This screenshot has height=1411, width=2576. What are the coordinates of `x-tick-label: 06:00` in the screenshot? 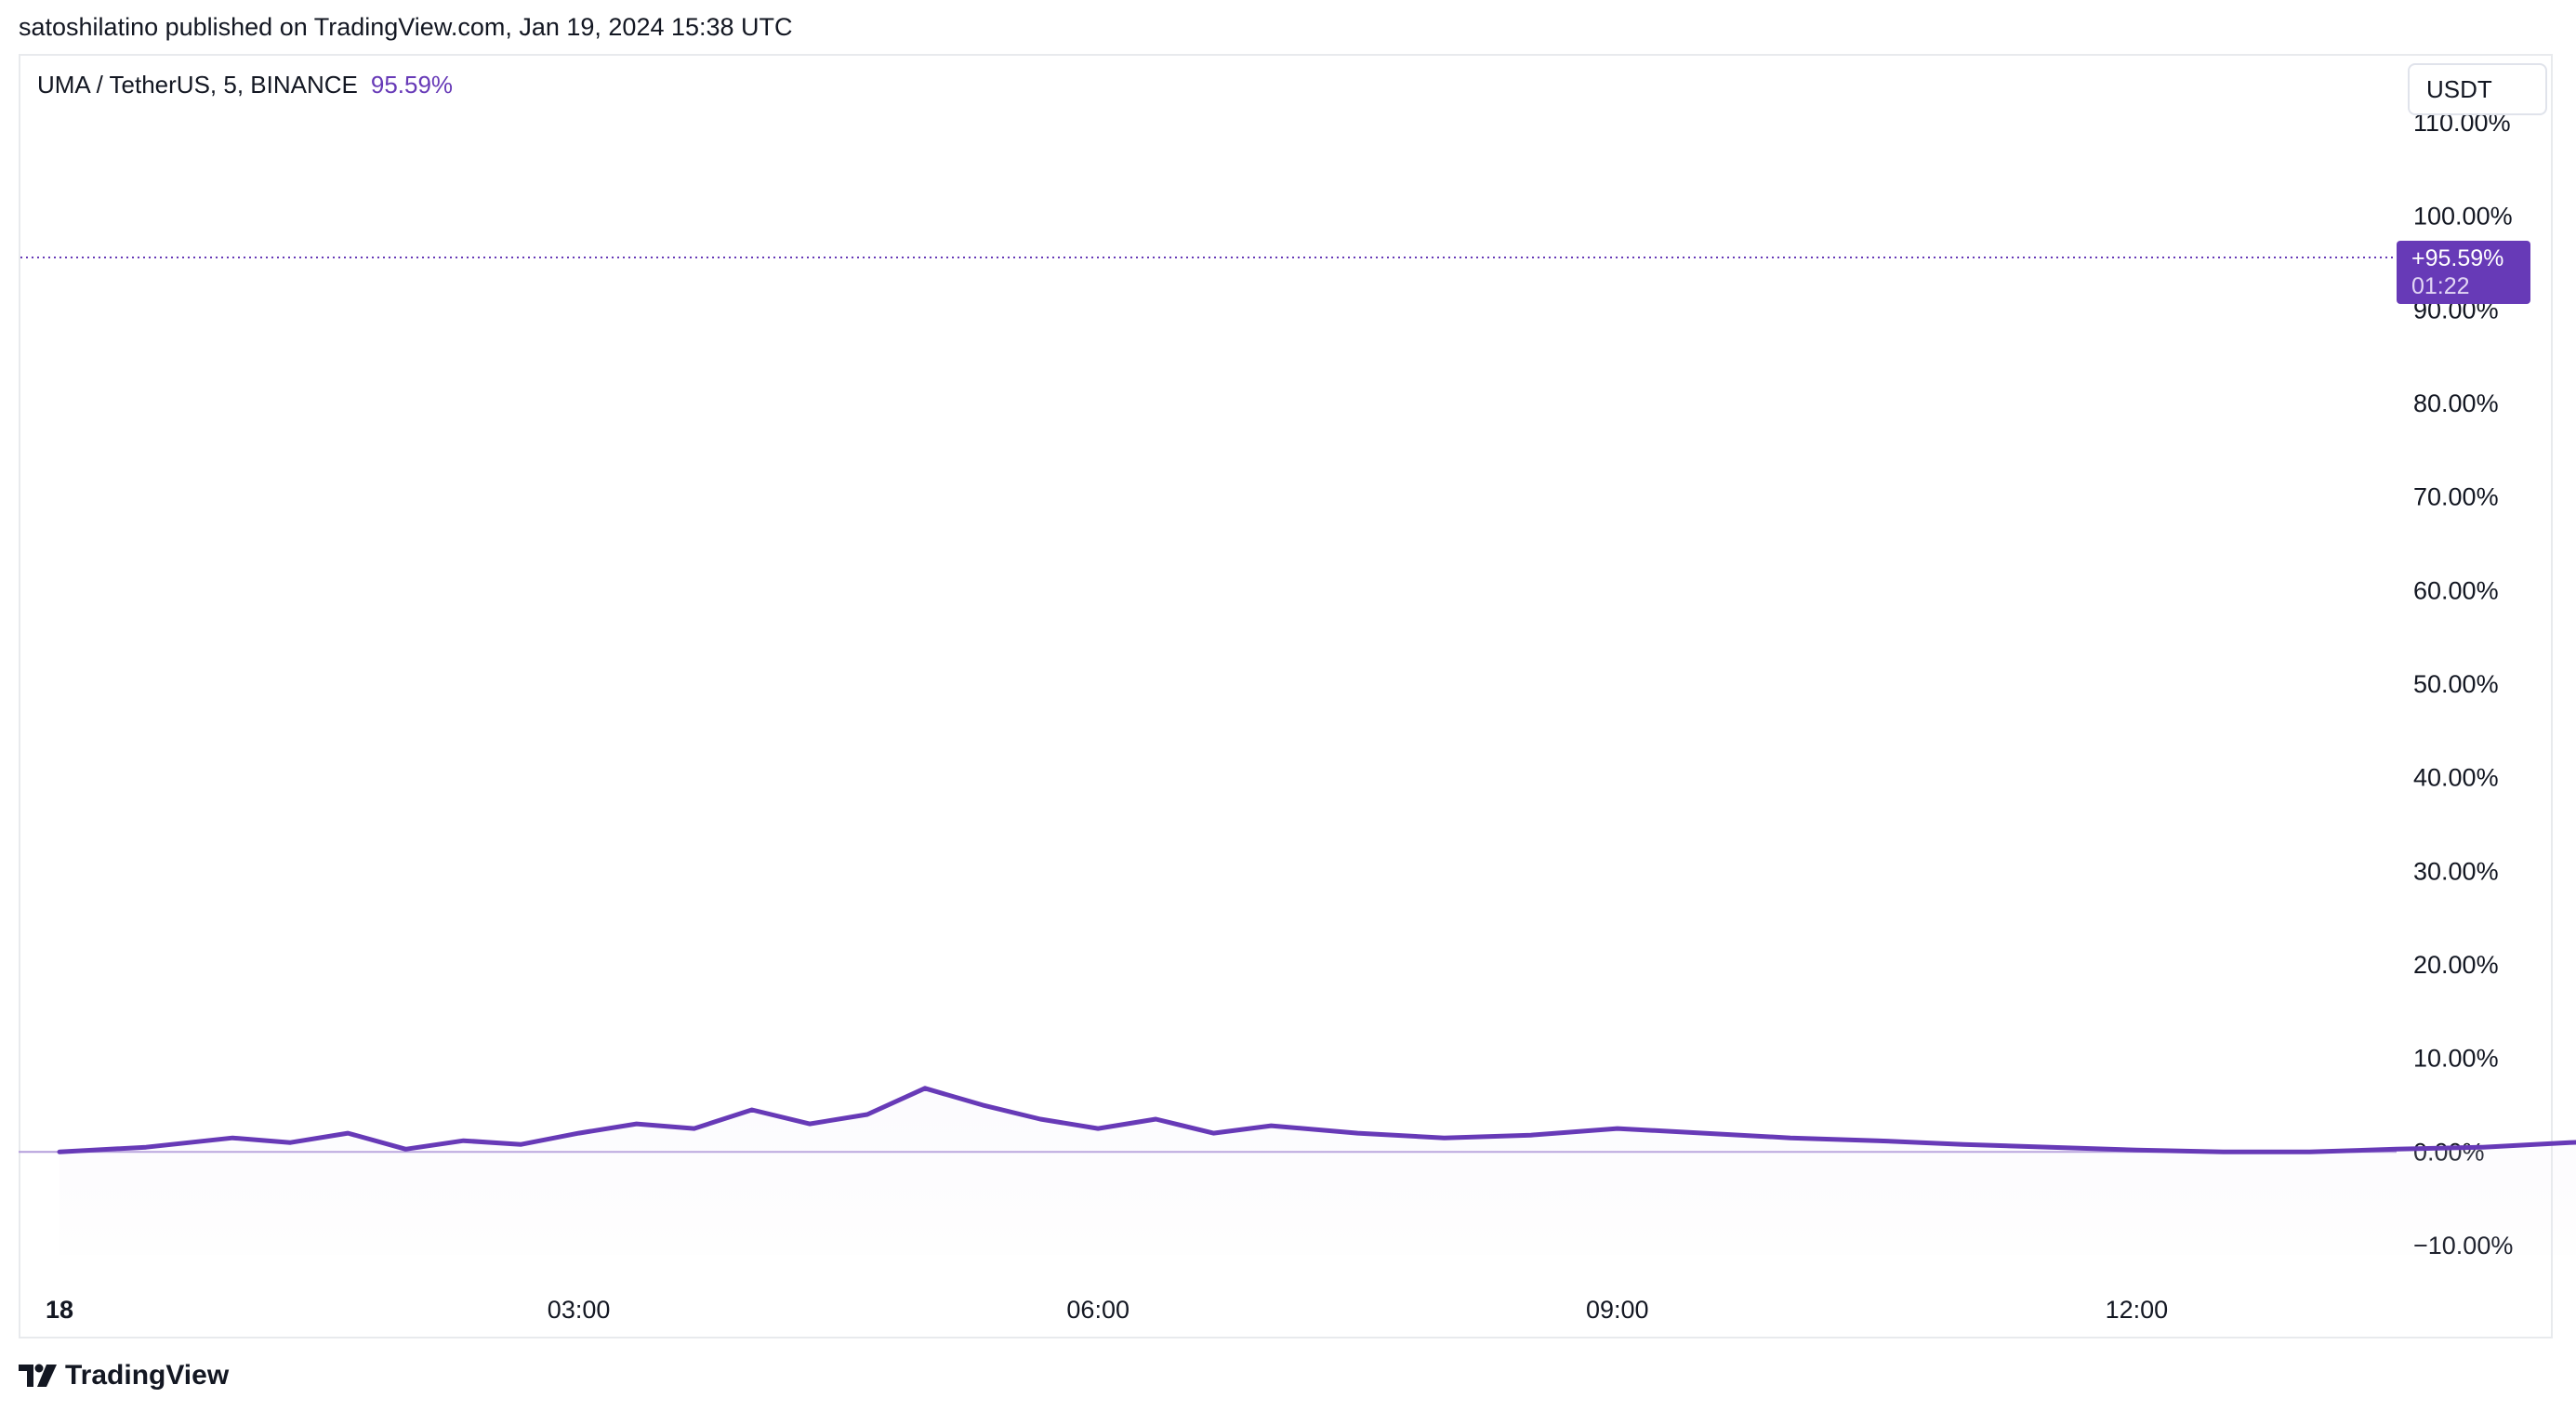 It's located at (1097, 1310).